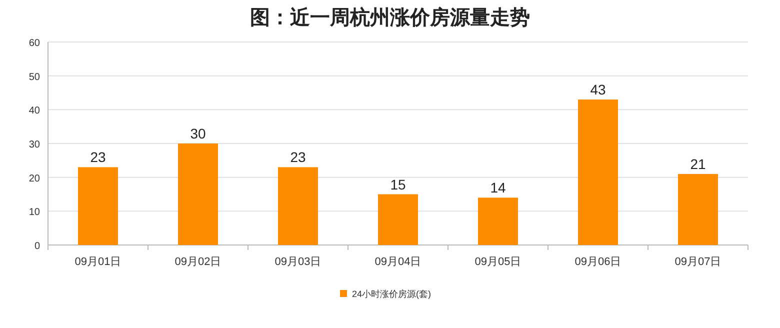 The height and width of the screenshot is (328, 780). I want to click on x-tick-label: 09月05日, so click(498, 262).